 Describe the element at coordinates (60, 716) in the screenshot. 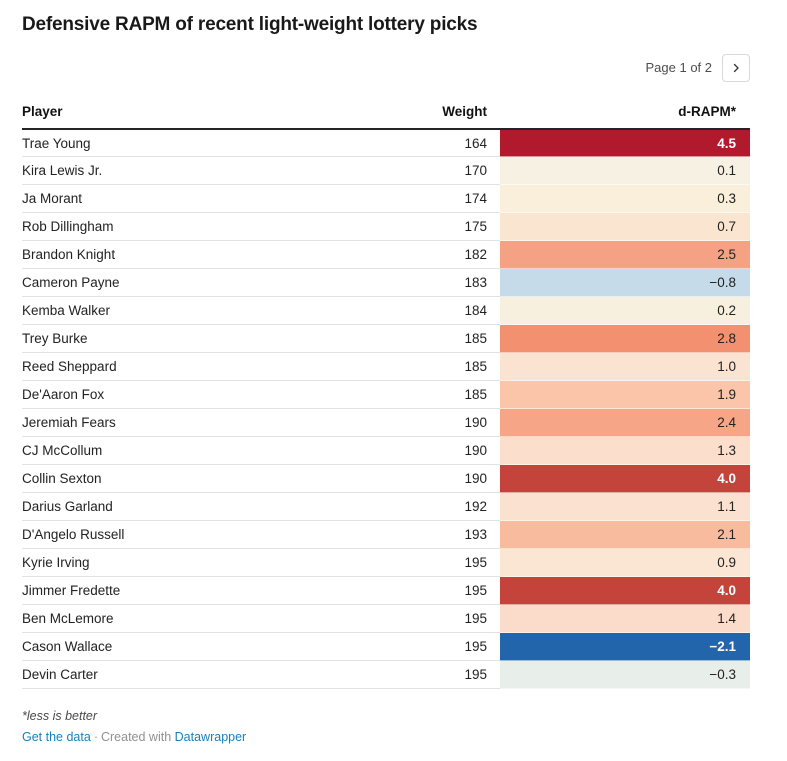

I see `footnote: *less is better` at that location.